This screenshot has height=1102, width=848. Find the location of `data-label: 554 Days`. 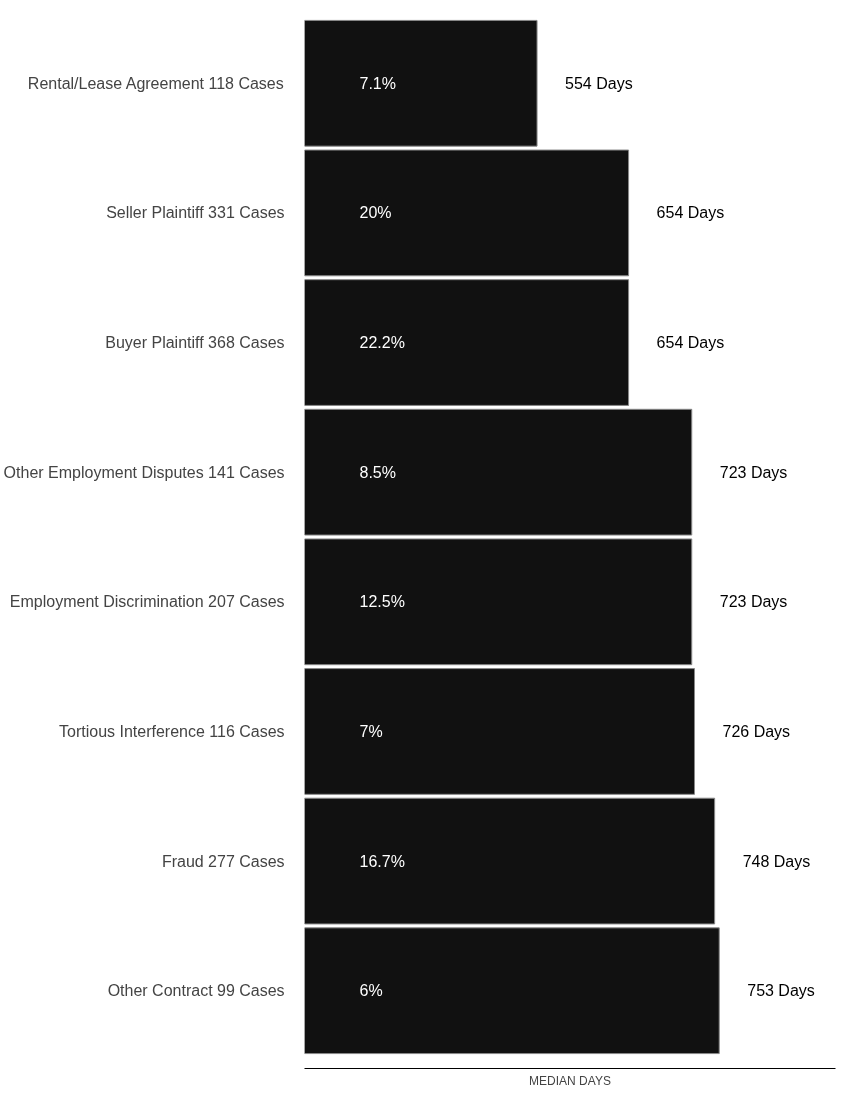

data-label: 554 Days is located at coordinates (599, 83).